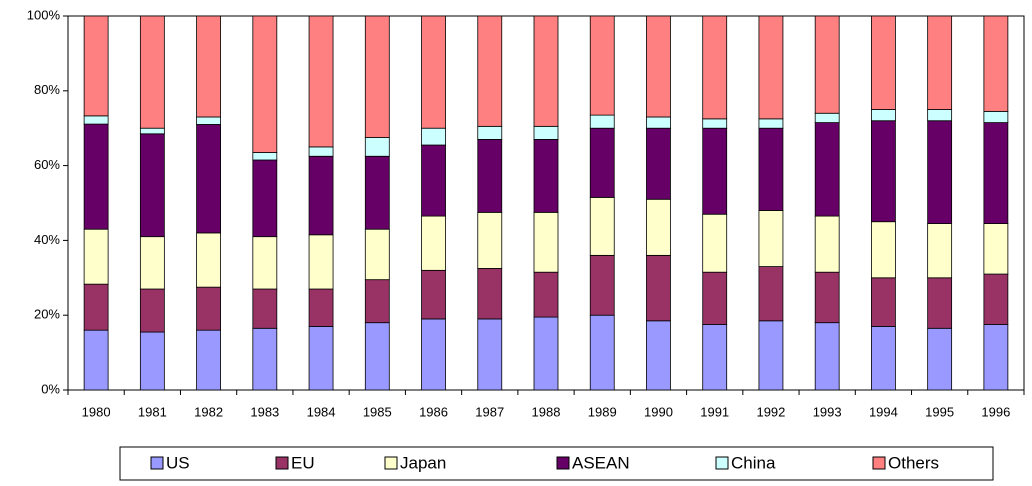 Image resolution: width=1032 pixels, height=486 pixels. What do you see at coordinates (152, 411) in the screenshot?
I see `x-tick-label: 1981` at bounding box center [152, 411].